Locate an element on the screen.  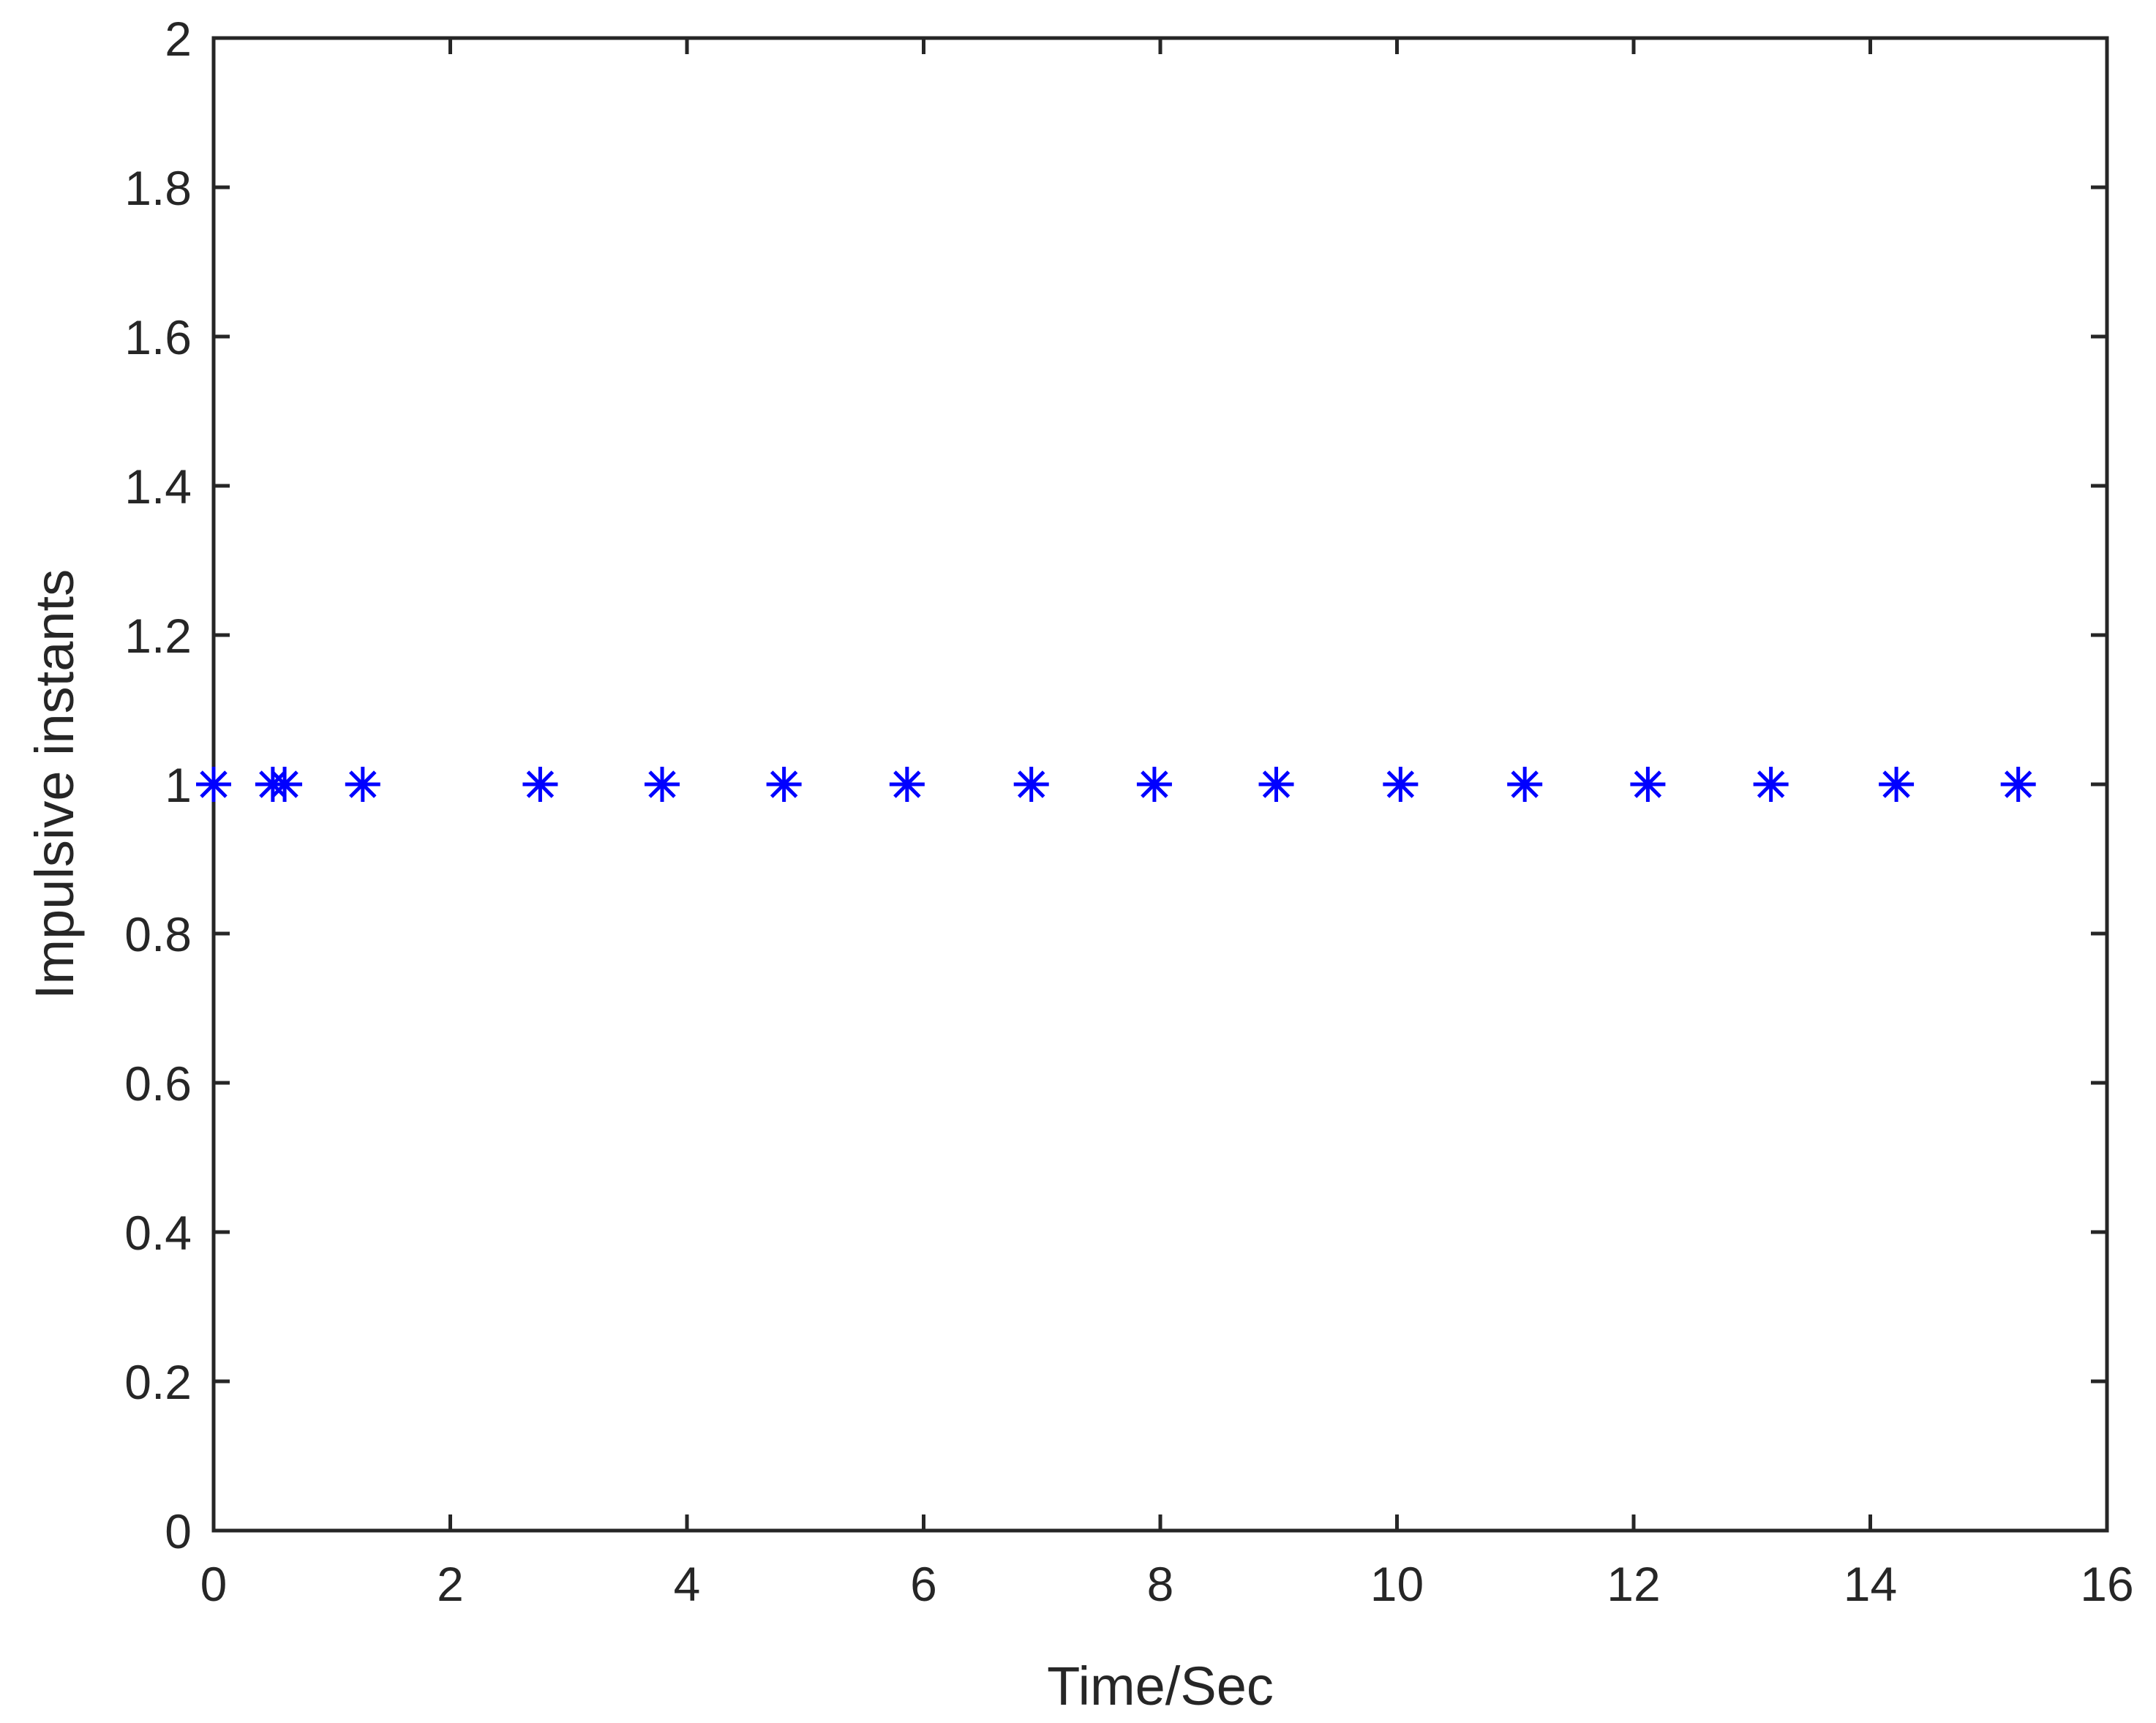
x-tick-labels: 0 2 4 6 8 10 12 14 16 is located at coordinates (1167, 1584).